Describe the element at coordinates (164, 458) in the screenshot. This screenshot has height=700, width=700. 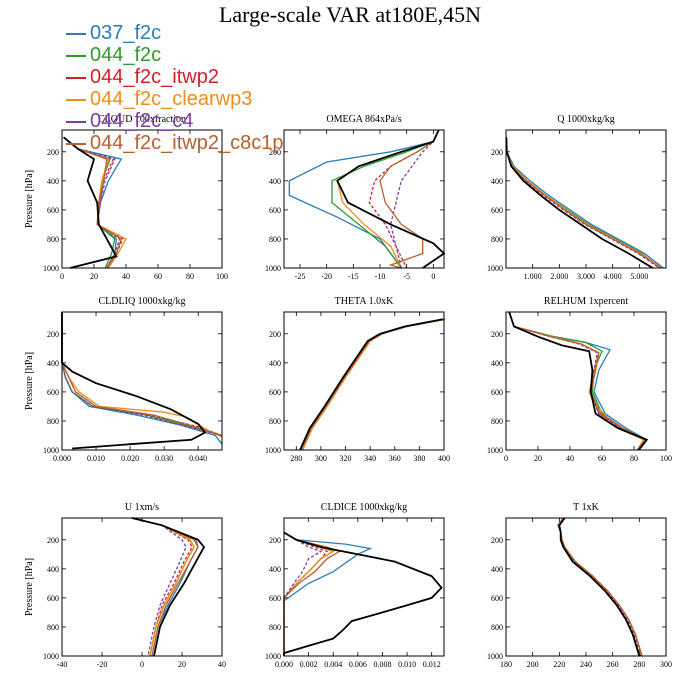
I see `xtick-label-3-3: 0.030` at that location.